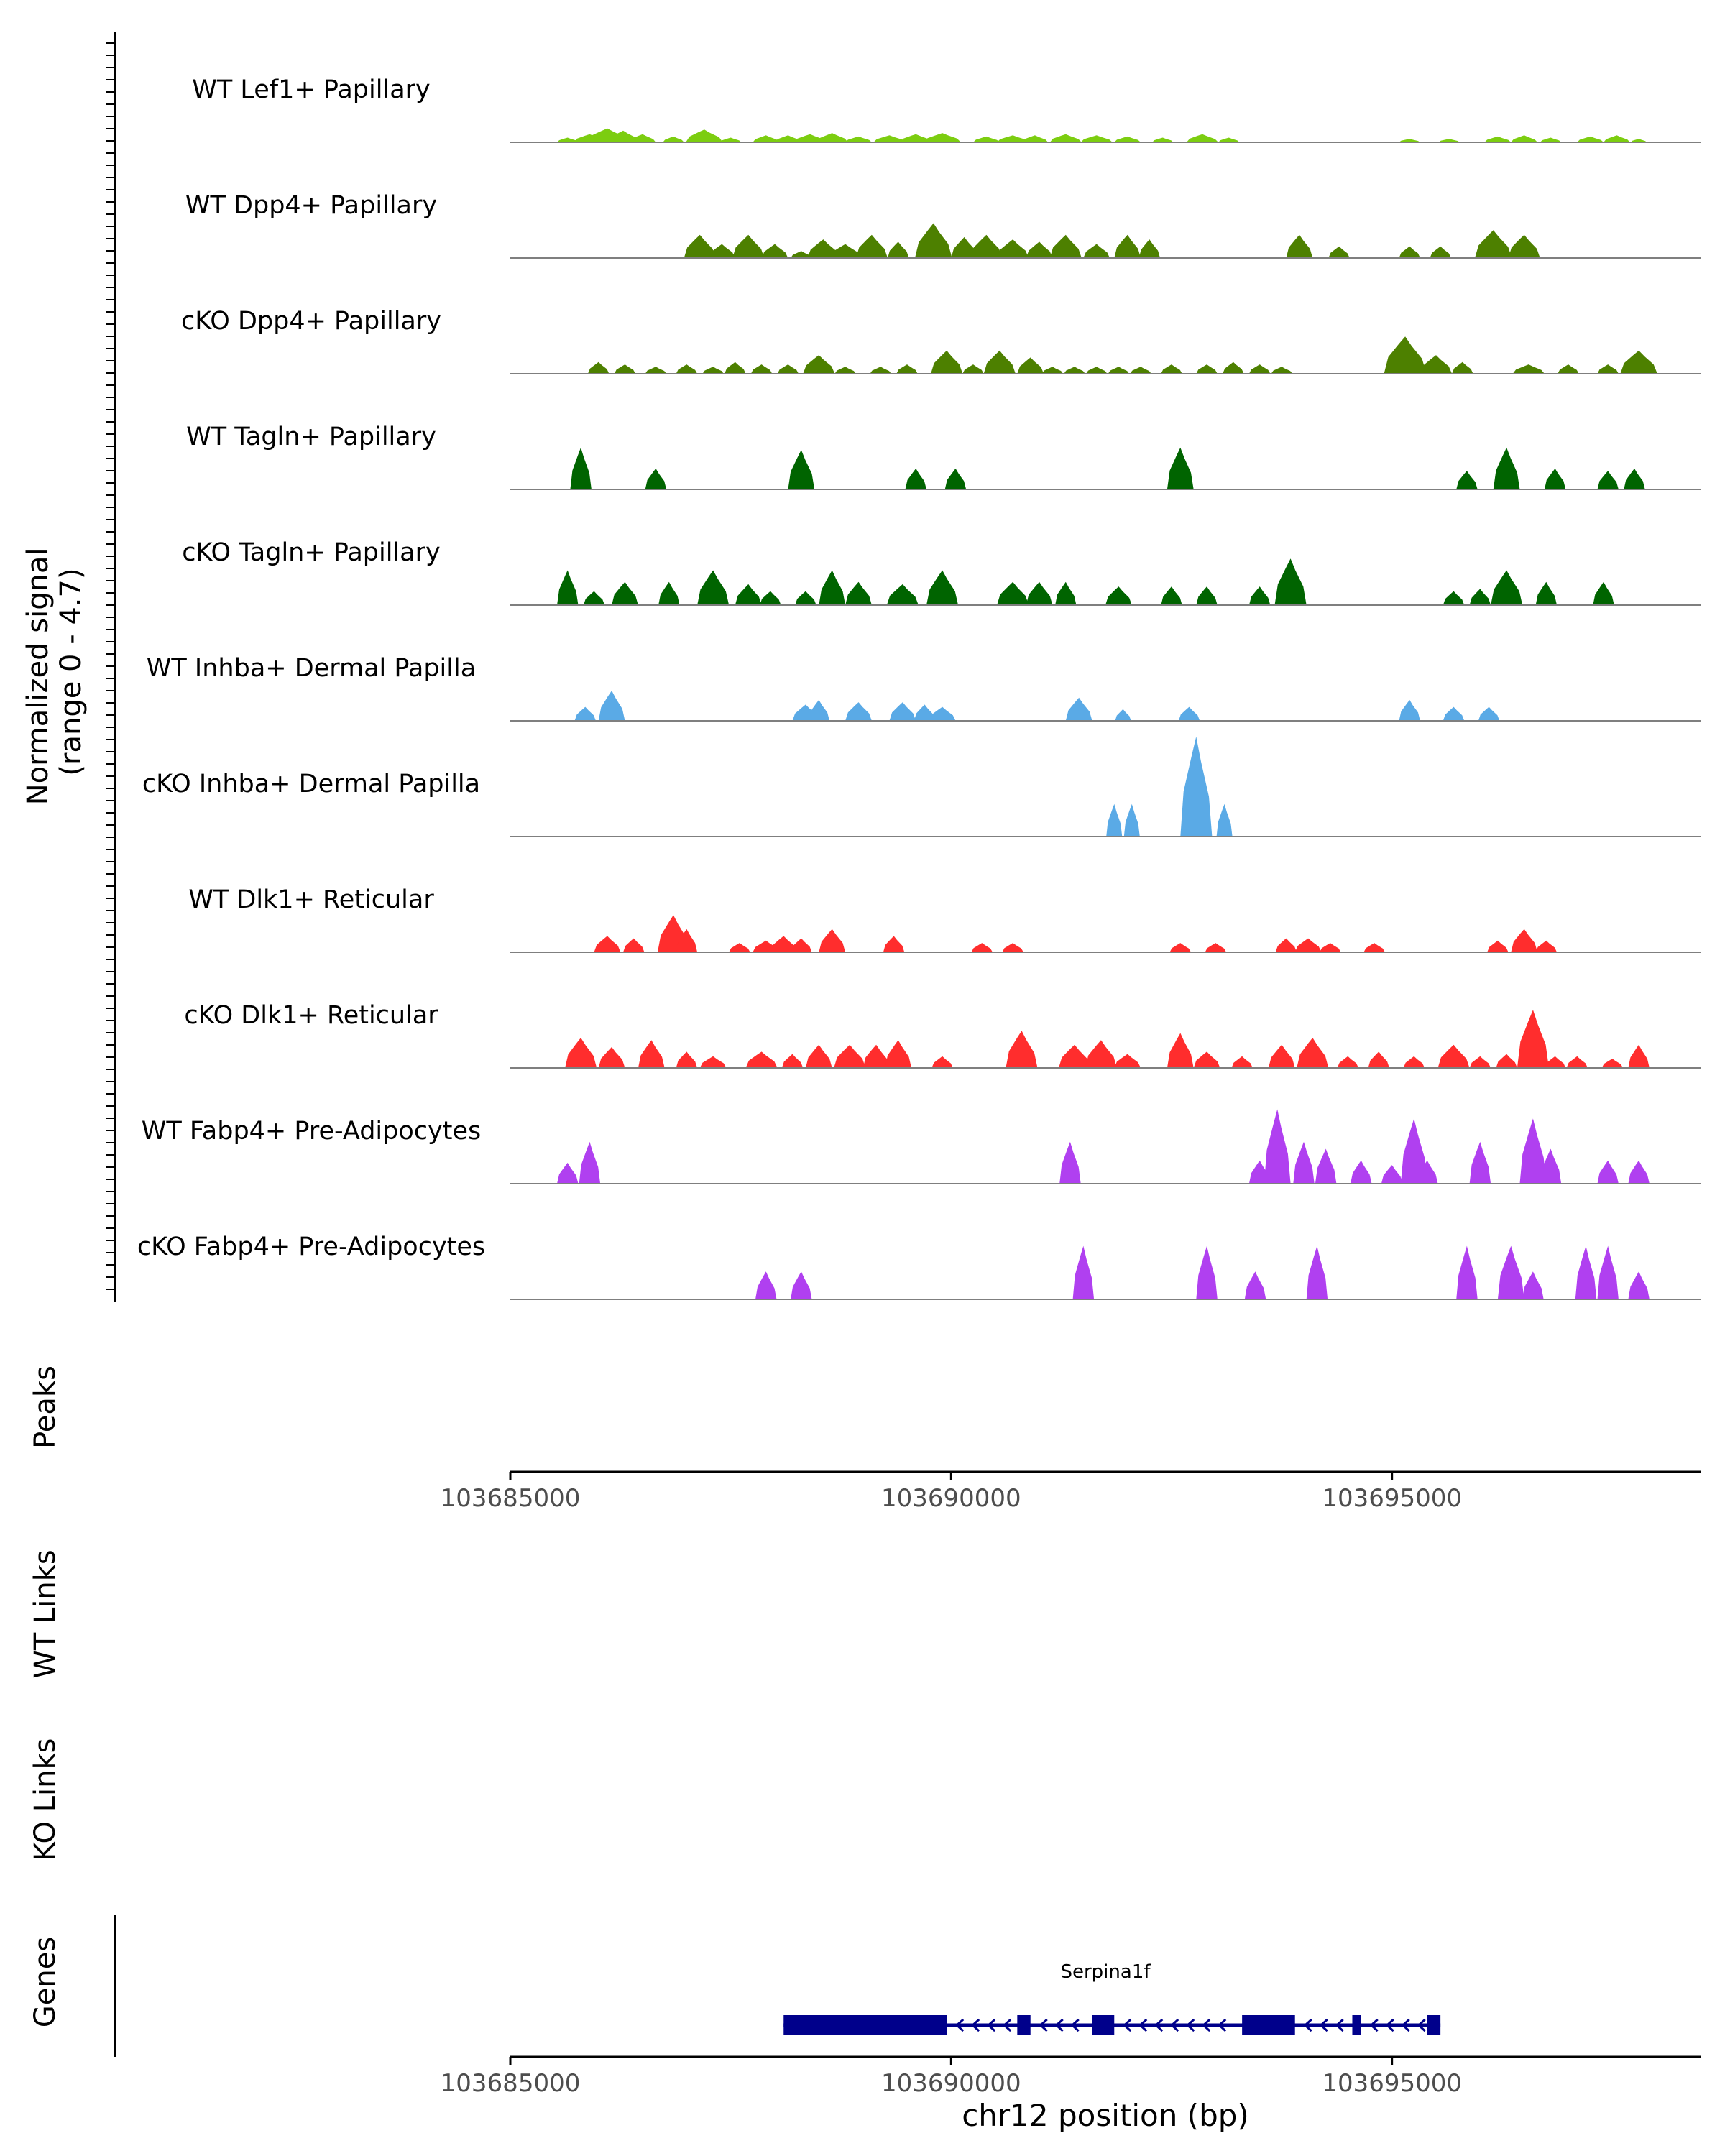 This screenshot has height=2156, width=1725. Describe the element at coordinates (311, 1015) in the screenshot. I see `track-label: cKO Dlk1+ Reticular` at that location.